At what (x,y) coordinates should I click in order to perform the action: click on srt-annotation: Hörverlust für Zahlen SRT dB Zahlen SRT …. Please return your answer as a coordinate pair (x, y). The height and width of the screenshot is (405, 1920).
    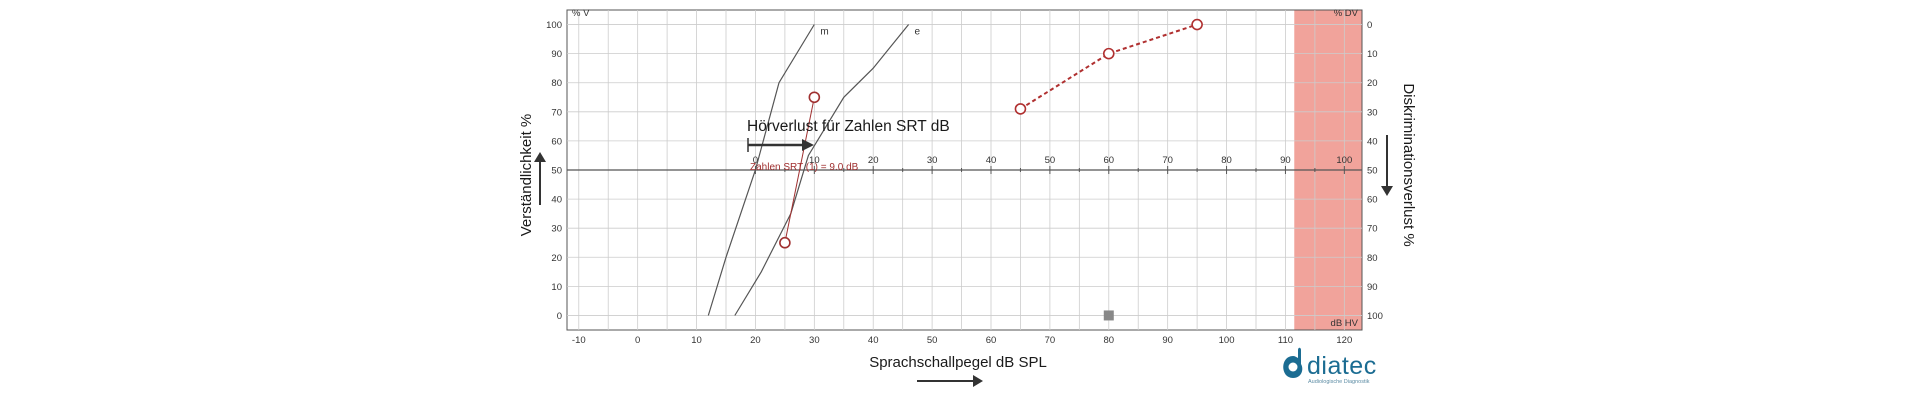
    Looking at the image, I should click on (848, 145).